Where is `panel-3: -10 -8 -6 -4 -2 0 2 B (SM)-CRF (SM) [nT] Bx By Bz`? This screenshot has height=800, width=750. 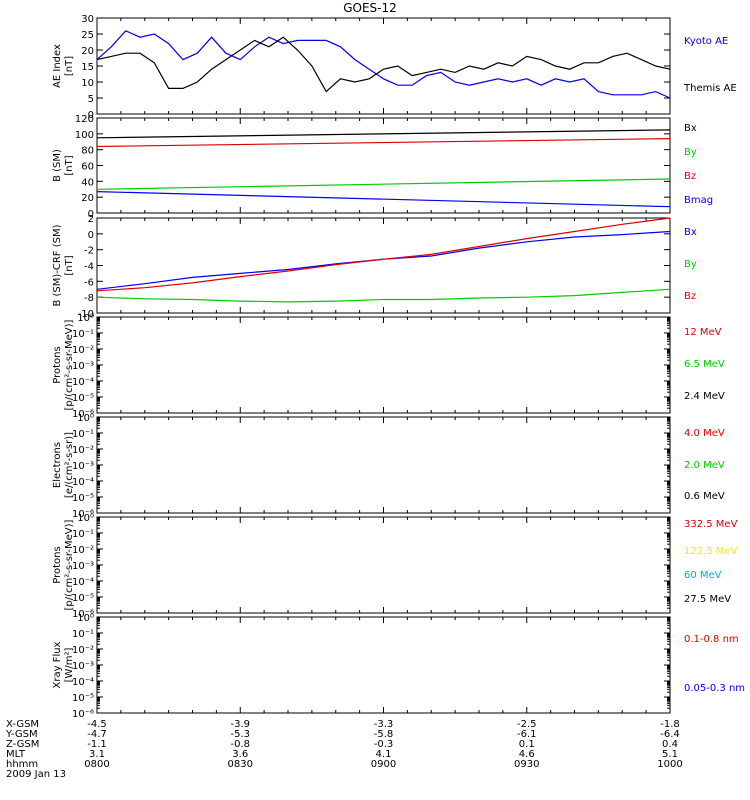
panel-3: -10 -8 -6 -4 -2 0 2 B (SM)-CRF (SM) [nT] Bx By Bz is located at coordinates (374, 267).